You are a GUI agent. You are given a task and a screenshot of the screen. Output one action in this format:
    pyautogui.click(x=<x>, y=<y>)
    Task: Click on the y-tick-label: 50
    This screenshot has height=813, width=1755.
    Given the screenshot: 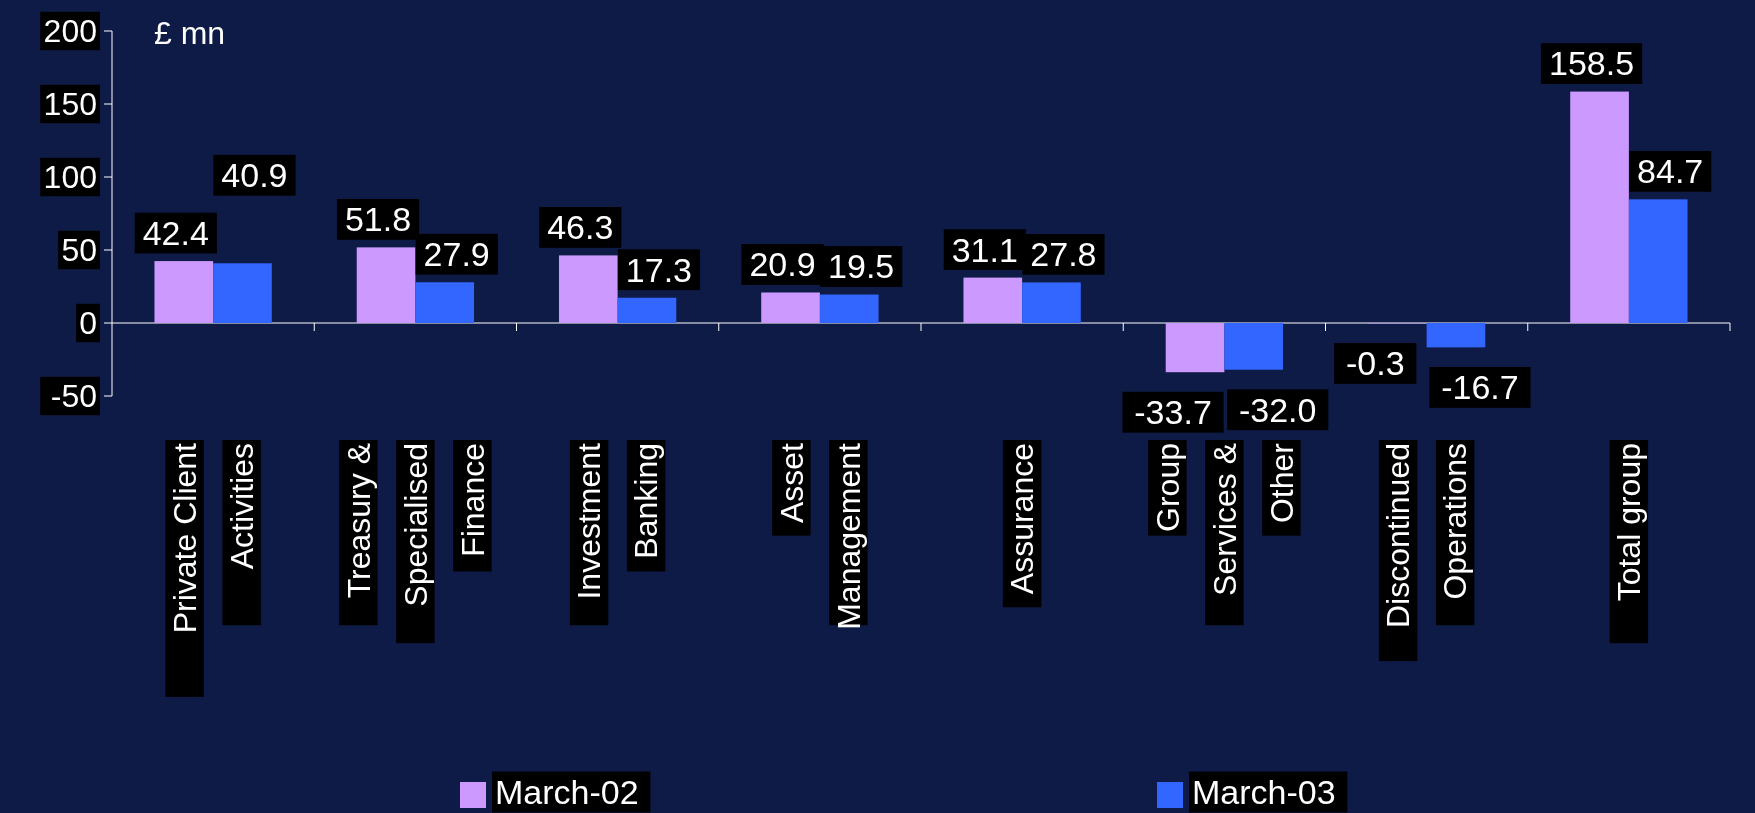 What is the action you would take?
    pyautogui.click(x=79, y=250)
    